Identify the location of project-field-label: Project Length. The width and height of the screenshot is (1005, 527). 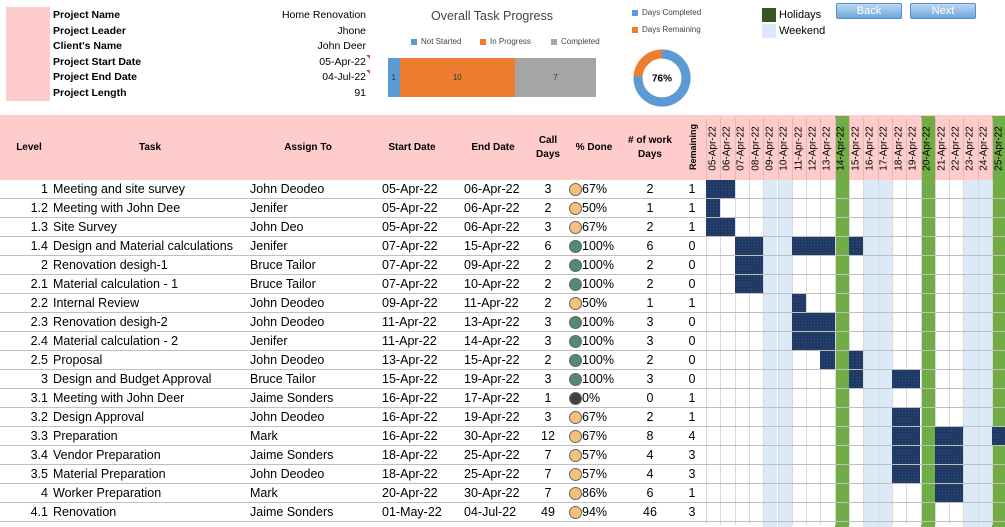
(90, 92).